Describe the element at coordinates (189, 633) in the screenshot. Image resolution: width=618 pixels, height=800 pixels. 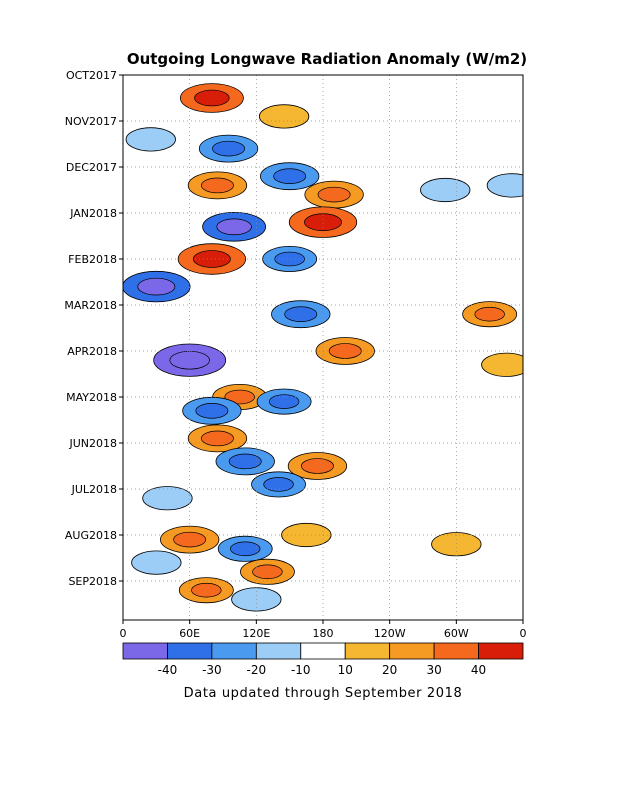
I see `x-tick-label: 60E` at that location.